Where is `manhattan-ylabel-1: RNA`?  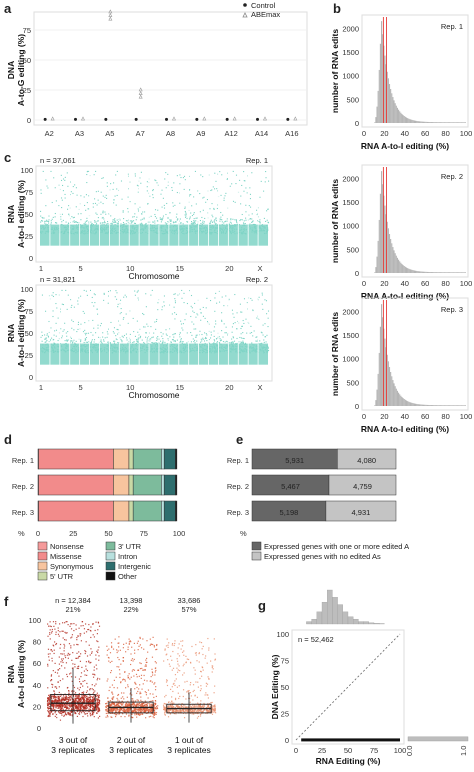 manhattan-ylabel-1: RNA is located at coordinates (11, 333).